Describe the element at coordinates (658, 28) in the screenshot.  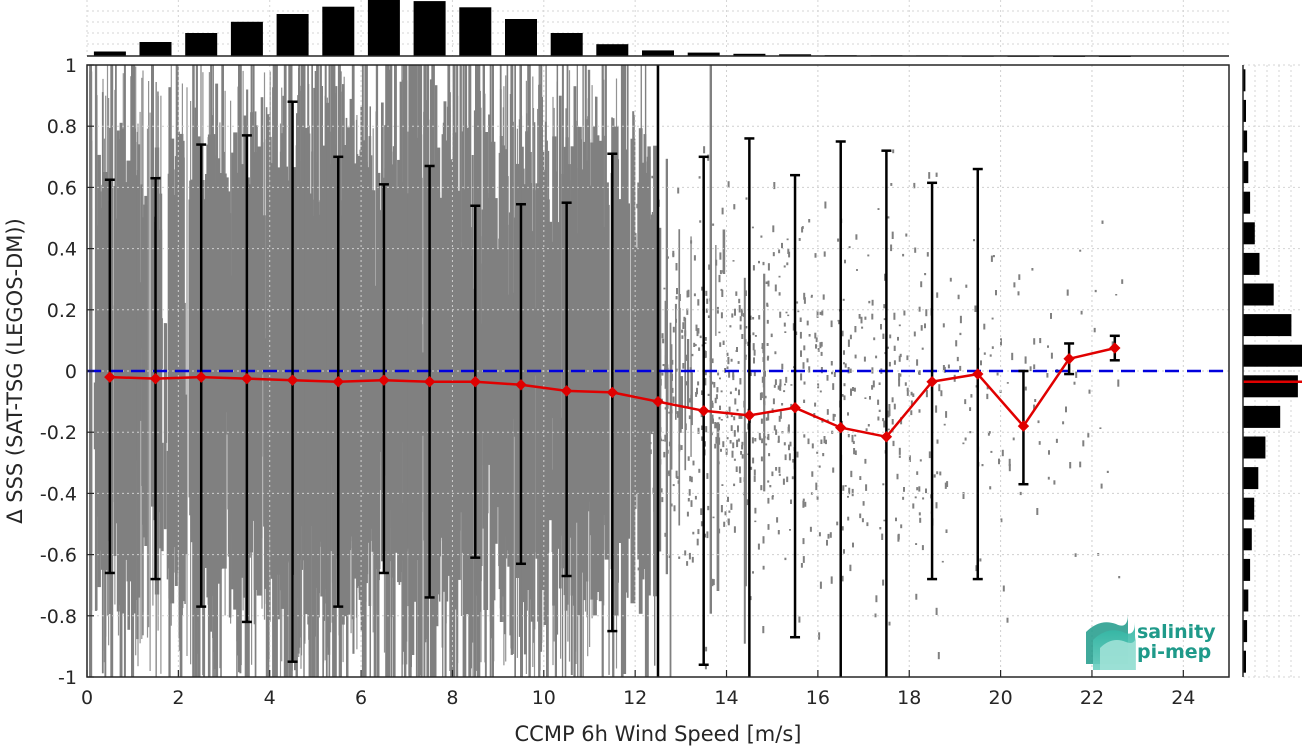
I see `top-histogram-bars` at that location.